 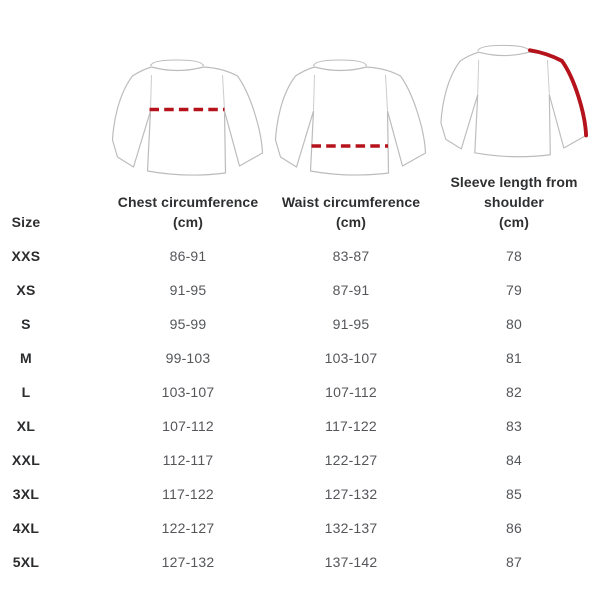 What do you see at coordinates (26, 324) in the screenshot?
I see `size-cell: S` at bounding box center [26, 324].